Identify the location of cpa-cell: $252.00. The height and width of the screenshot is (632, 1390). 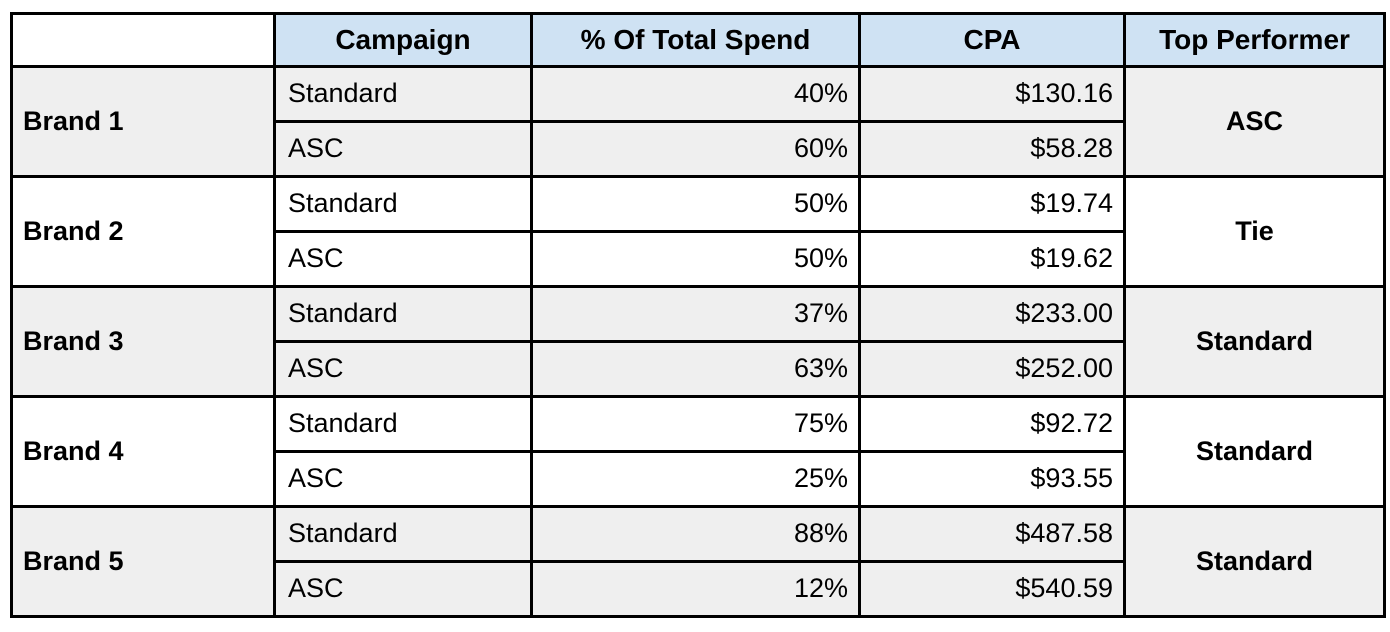
(992, 369).